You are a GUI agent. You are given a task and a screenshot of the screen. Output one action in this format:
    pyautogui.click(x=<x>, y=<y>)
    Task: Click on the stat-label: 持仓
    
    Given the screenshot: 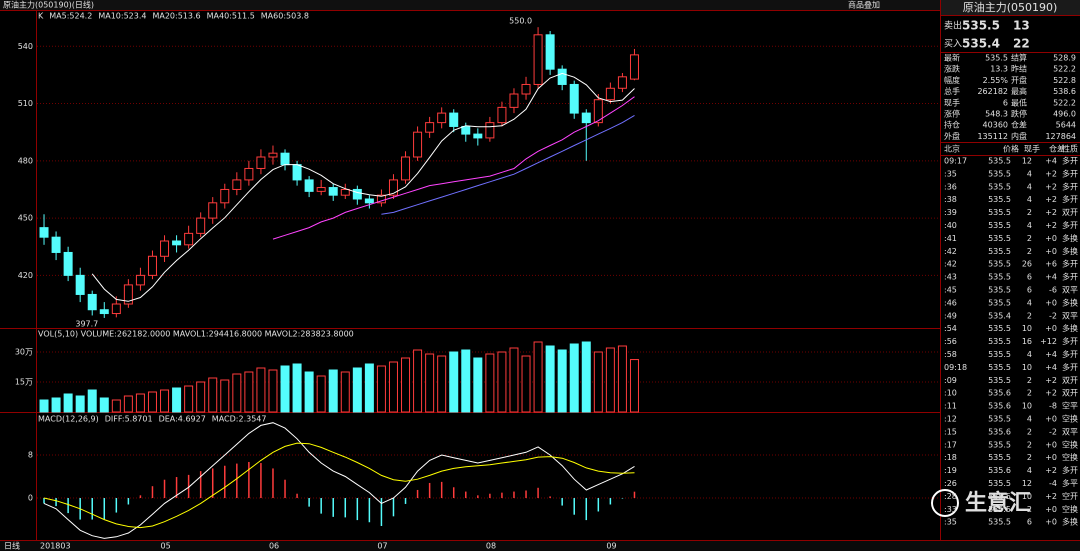 What is the action you would take?
    pyautogui.click(x=952, y=125)
    